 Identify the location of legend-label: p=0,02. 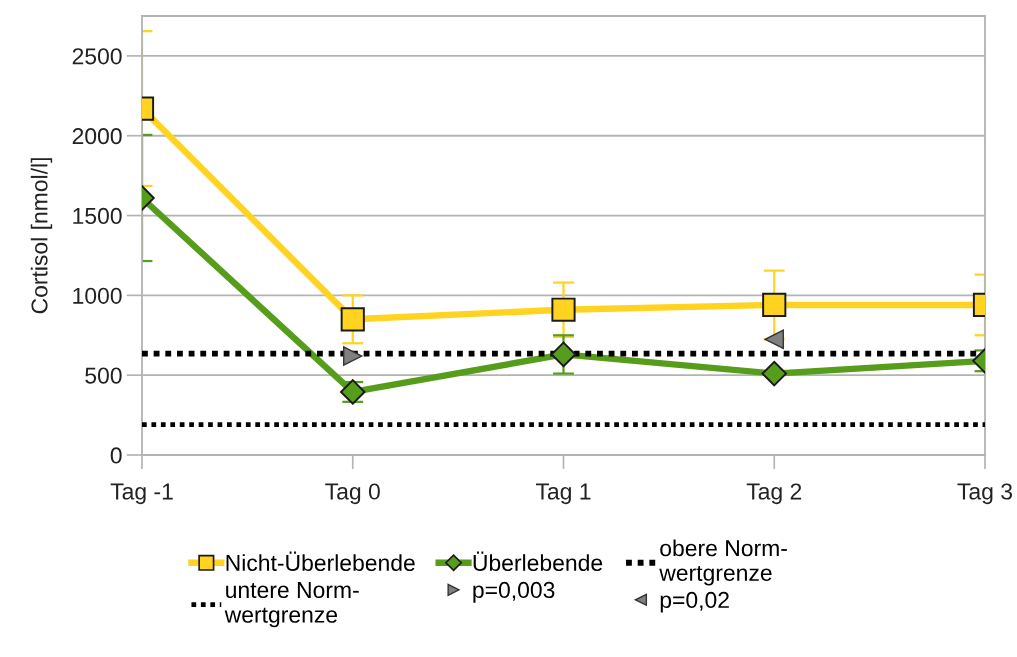
(694, 602).